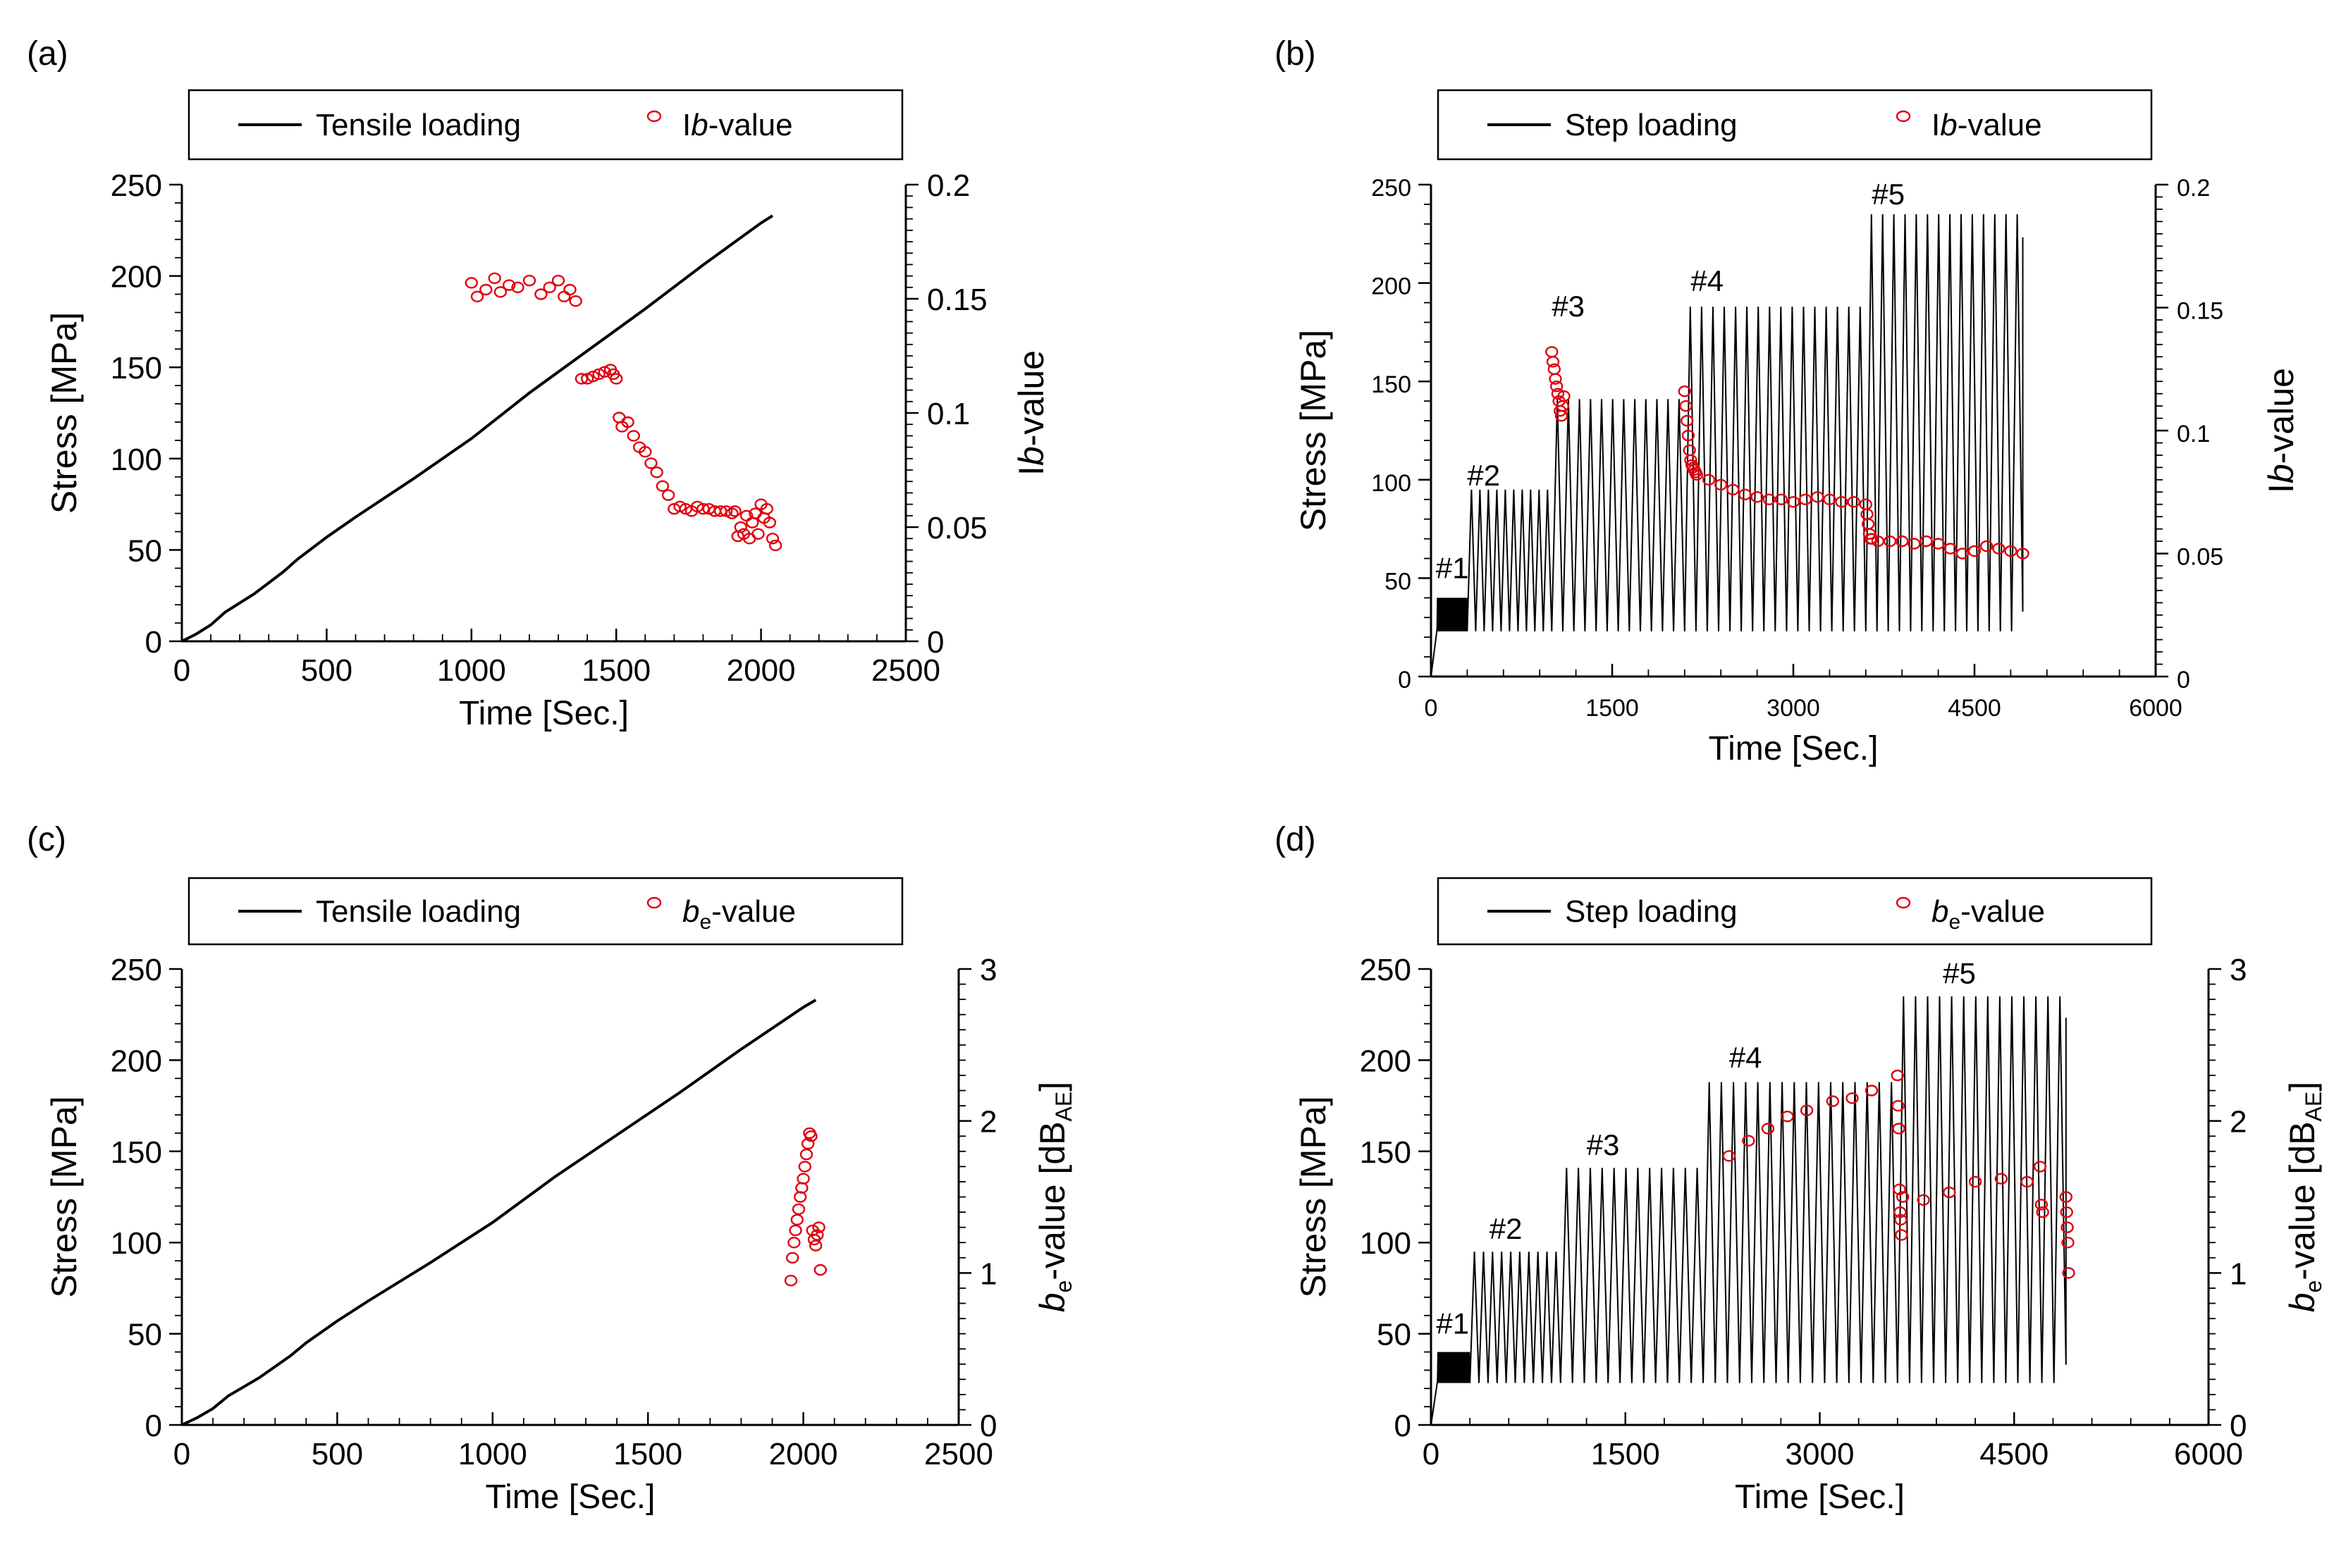 This screenshot has width=2334, height=1568. Describe the element at coordinates (47, 54) in the screenshot. I see `panel-label: (a)` at that location.